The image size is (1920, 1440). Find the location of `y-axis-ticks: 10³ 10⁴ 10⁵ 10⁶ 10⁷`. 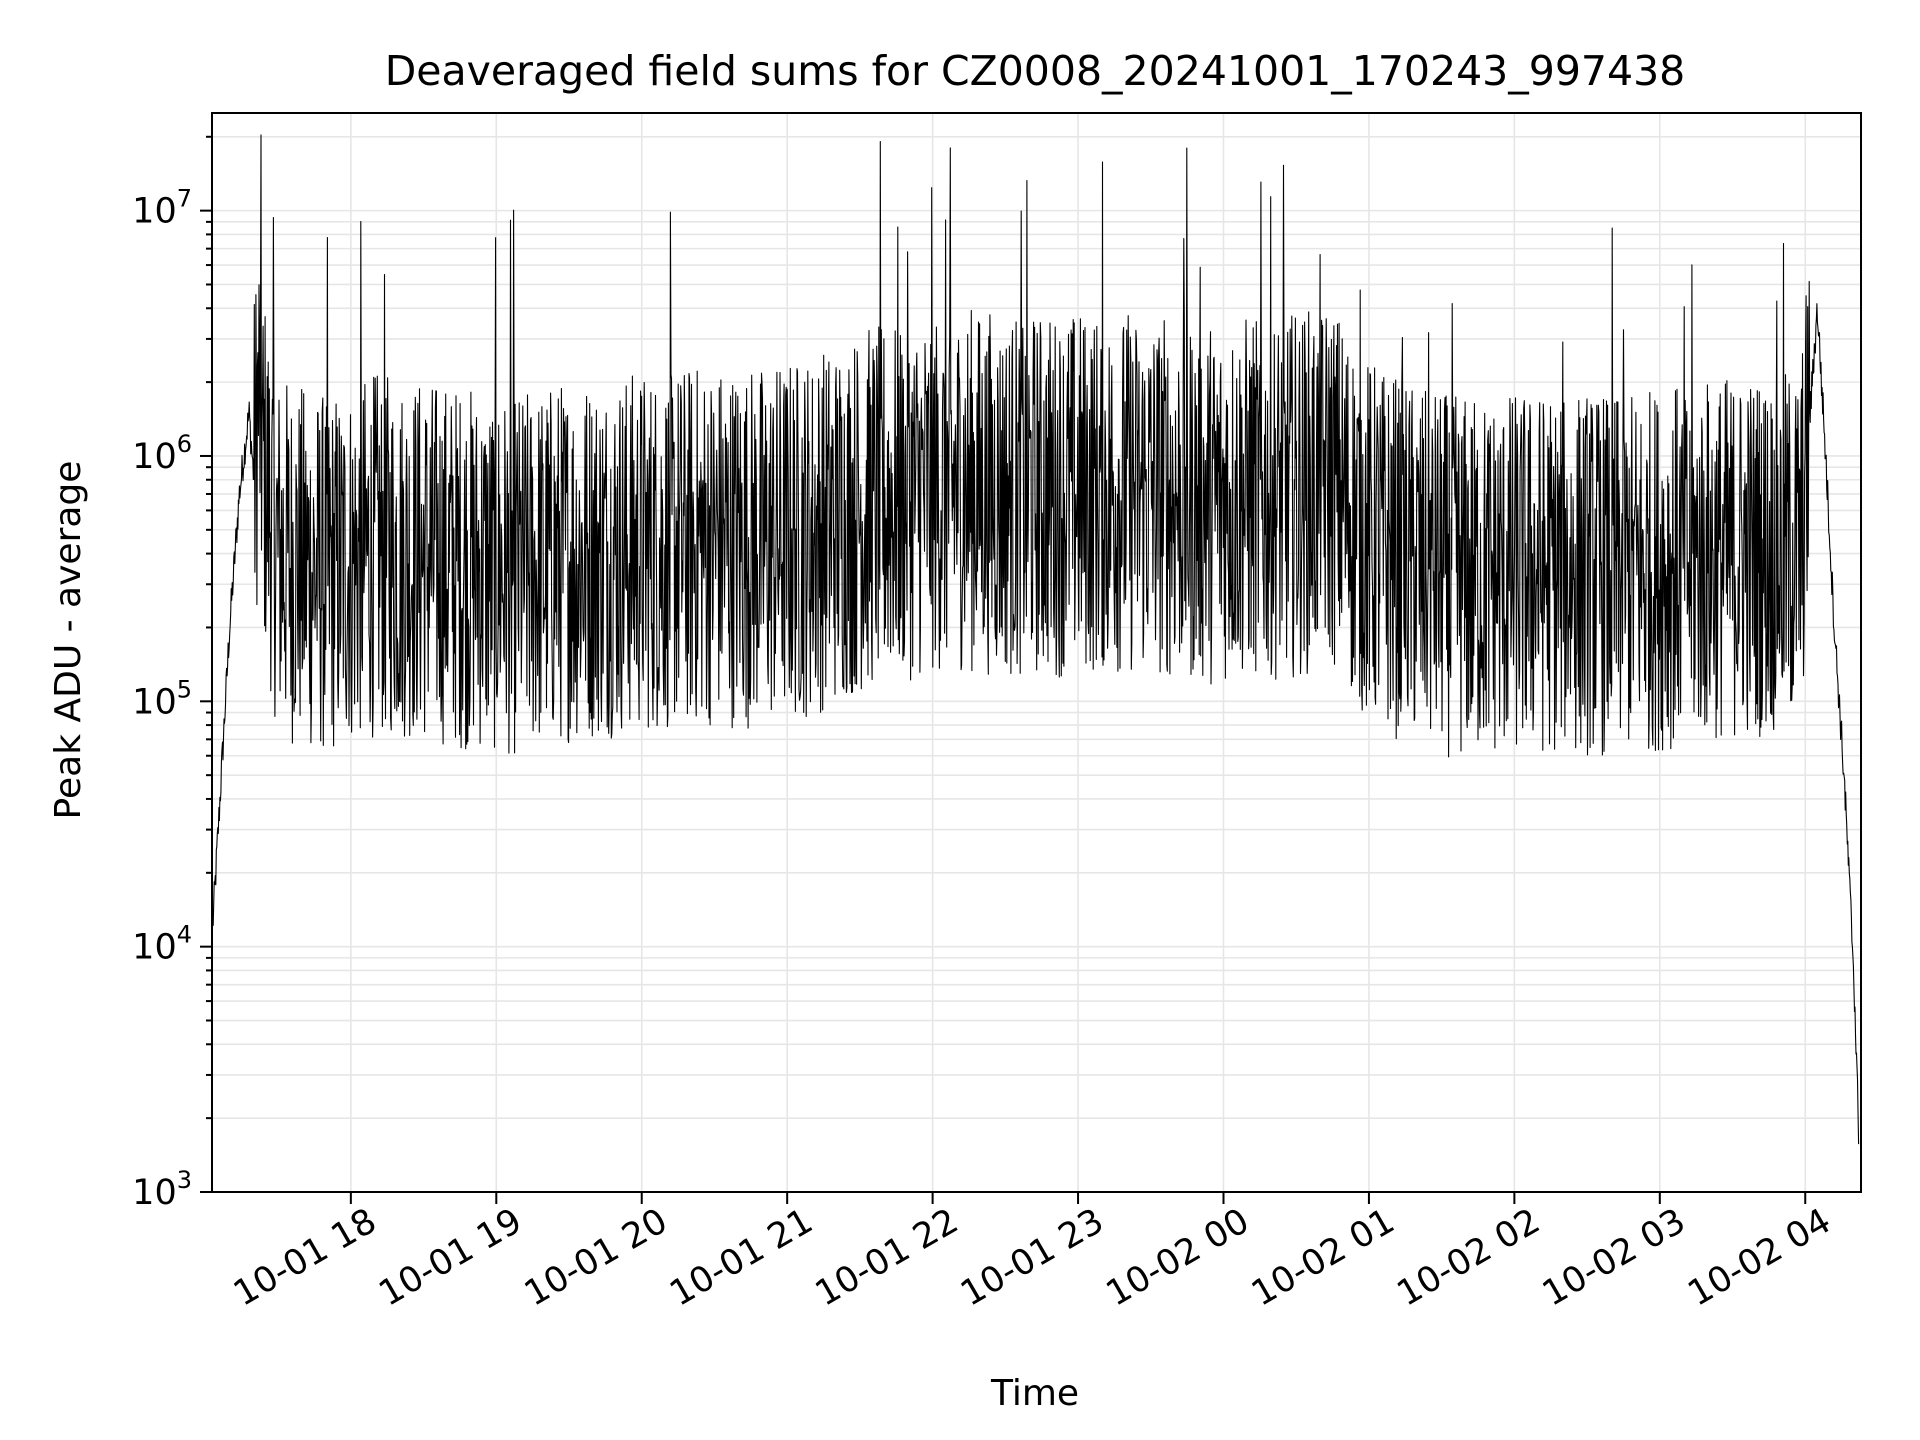

y-axis-ticks: 10³ 10⁴ 10⁵ 10⁶ 10⁷ is located at coordinates (172, 674).